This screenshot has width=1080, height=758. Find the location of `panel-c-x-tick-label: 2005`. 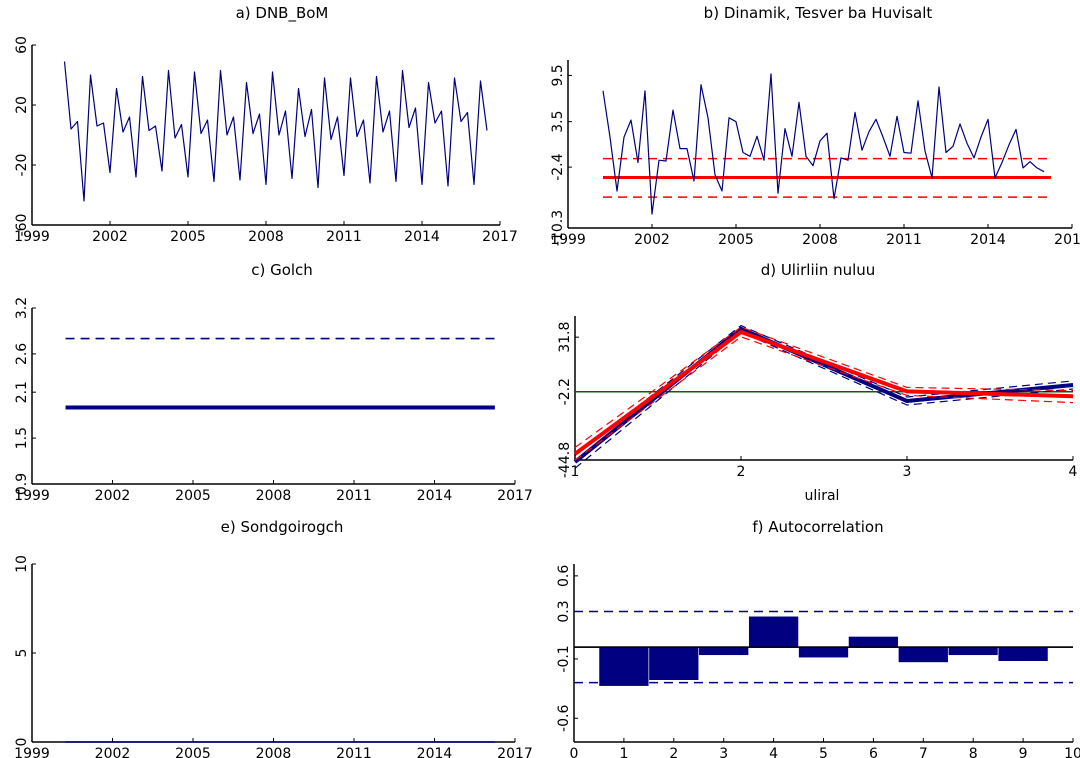

panel-c-x-tick-label: 2005 is located at coordinates (193, 496).